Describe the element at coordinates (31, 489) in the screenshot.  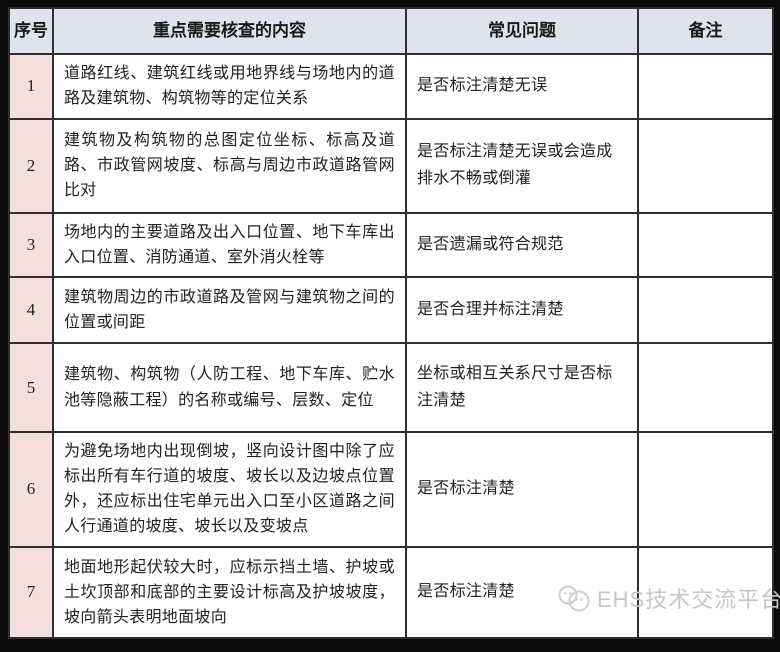
I see `cell-no-6: 6` at that location.